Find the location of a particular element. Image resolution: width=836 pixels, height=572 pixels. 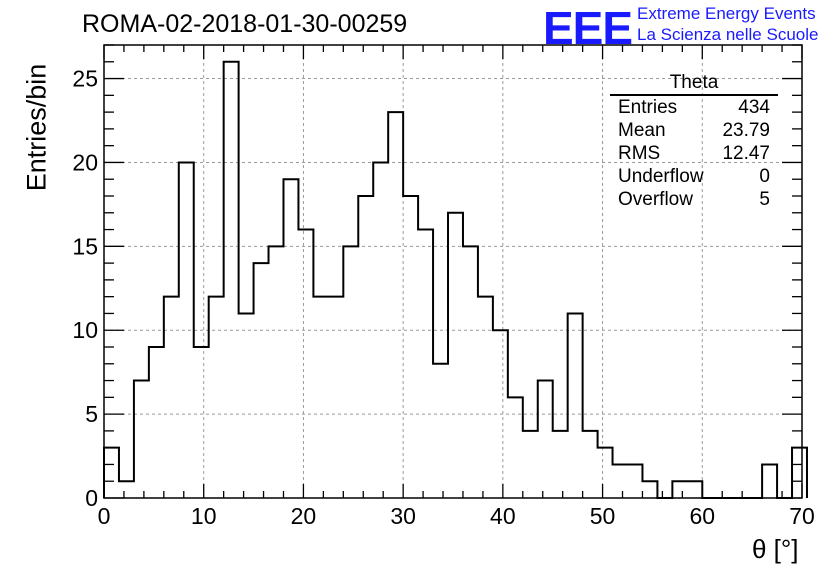

stats-label: RMS is located at coordinates (639, 153).